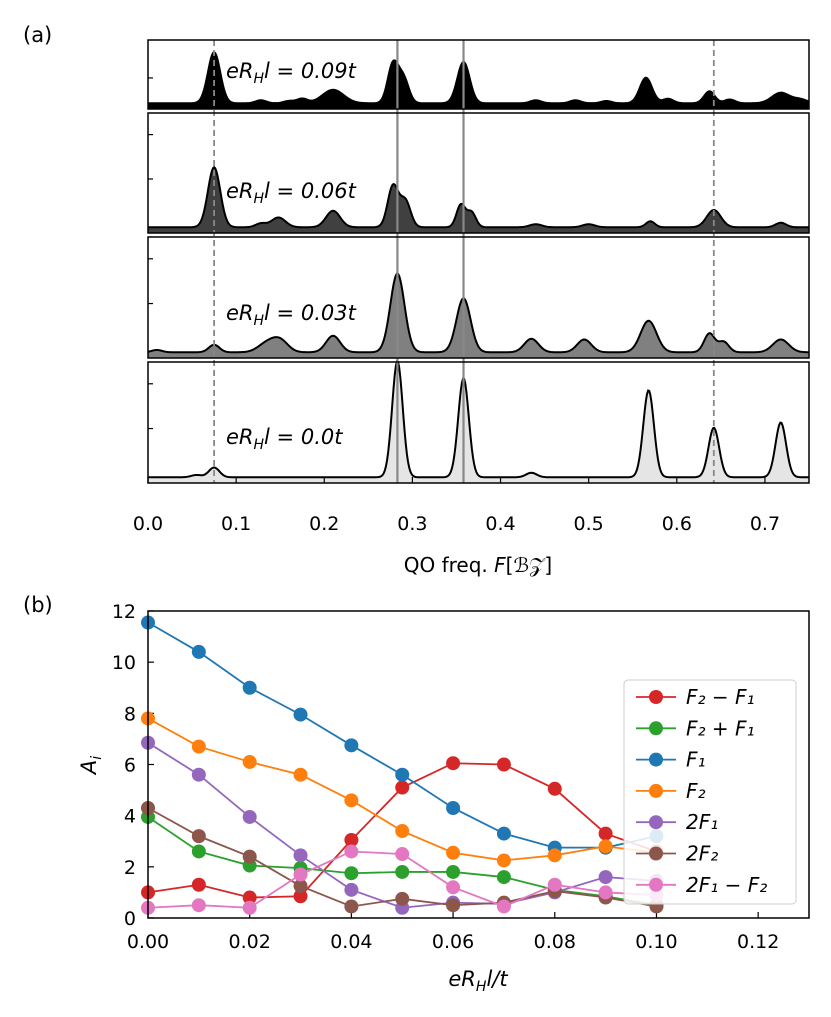 The height and width of the screenshot is (1017, 831). What do you see at coordinates (130, 714) in the screenshot?
I see `b-y-tick-label-8: 8` at bounding box center [130, 714].